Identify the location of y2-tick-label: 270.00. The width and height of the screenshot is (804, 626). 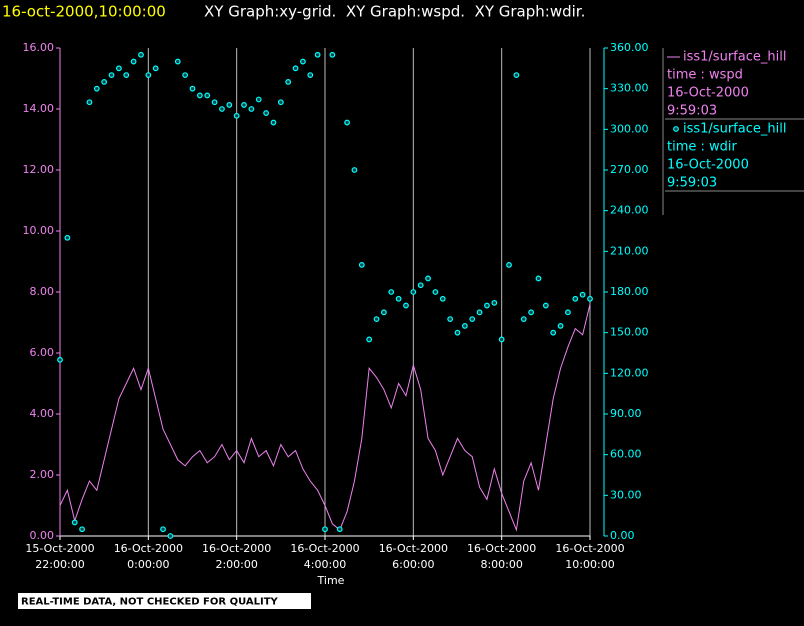
(629, 169).